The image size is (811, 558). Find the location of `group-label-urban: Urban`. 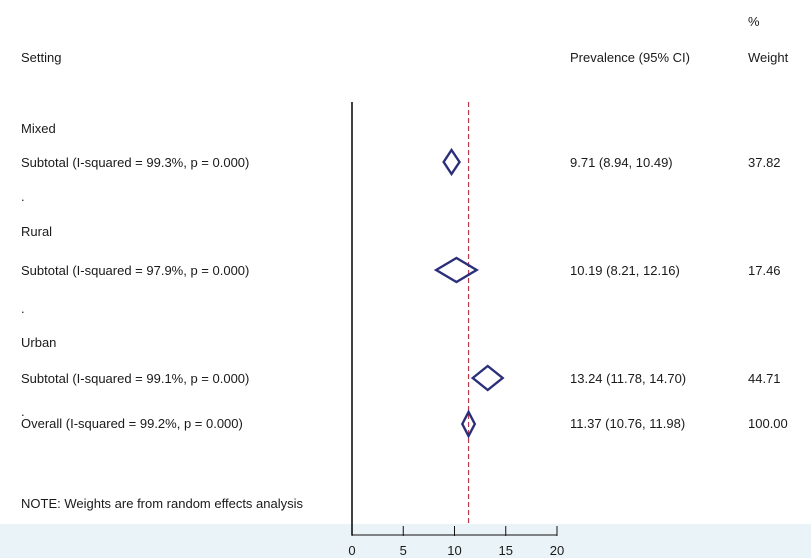

group-label-urban: Urban is located at coordinates (39, 342).